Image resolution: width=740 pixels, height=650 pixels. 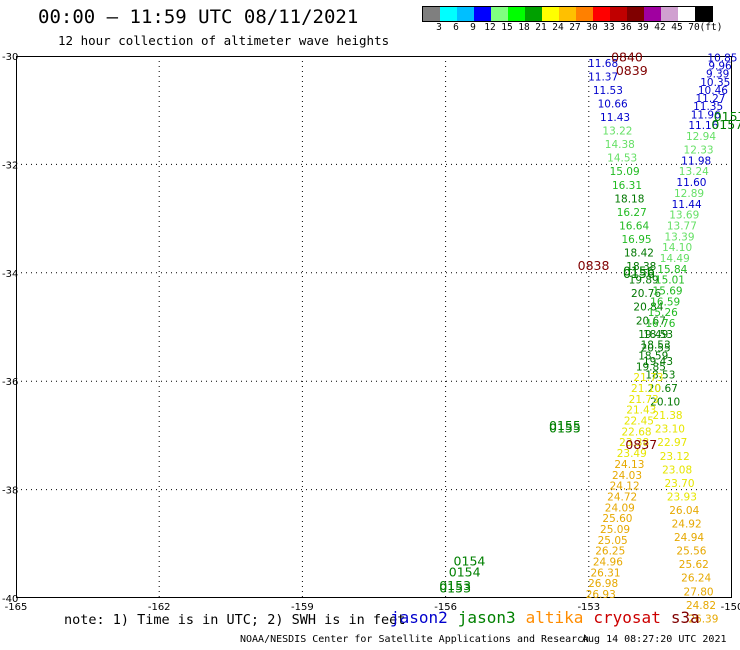 I want to click on swh-value-label: 11.27, so click(x=710, y=99).